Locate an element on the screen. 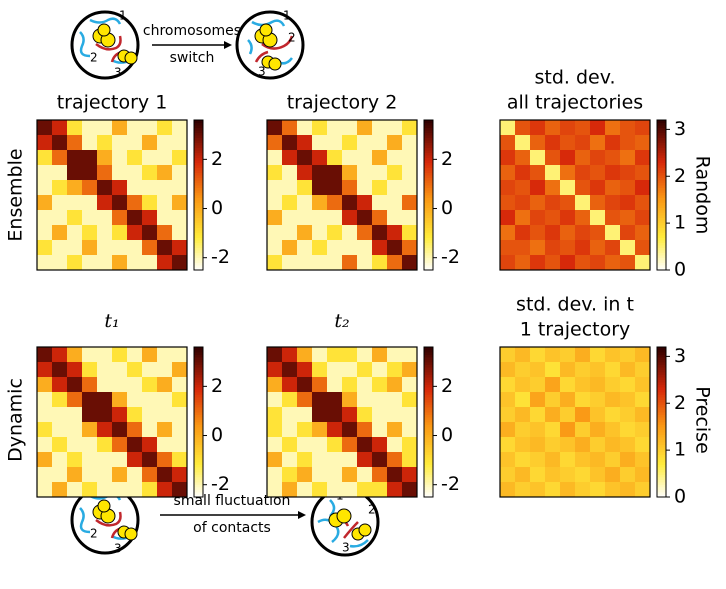  schematic-number: 2 is located at coordinates (372, 510).